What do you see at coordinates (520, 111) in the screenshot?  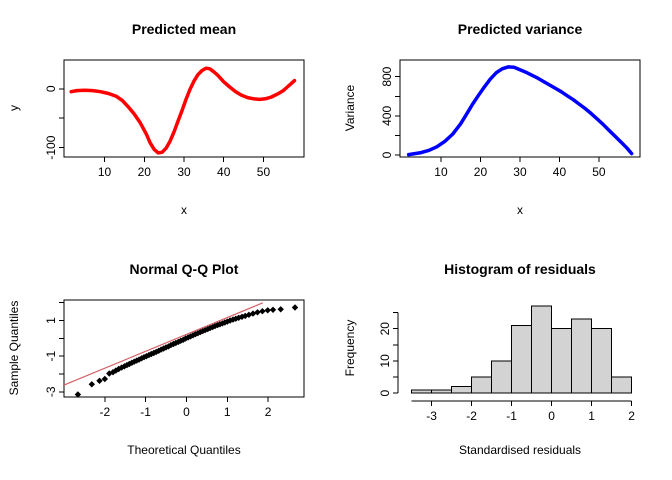 I see `predicted-variance-curve` at bounding box center [520, 111].